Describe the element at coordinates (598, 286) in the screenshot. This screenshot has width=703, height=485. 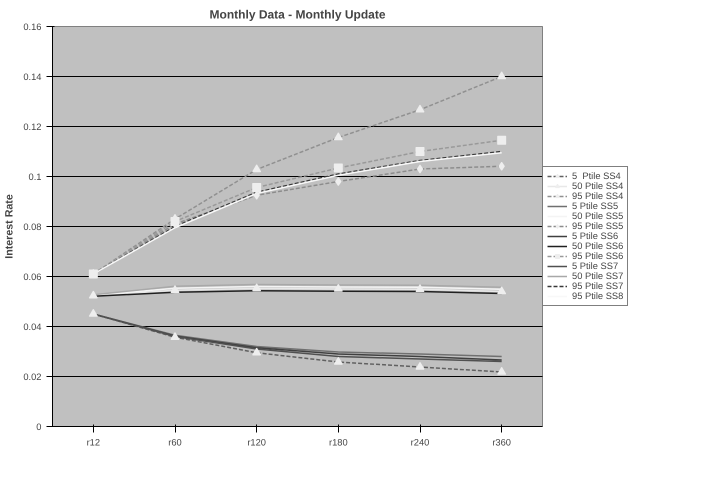
I see `legend-label: 95 Ptile SS7` at that location.